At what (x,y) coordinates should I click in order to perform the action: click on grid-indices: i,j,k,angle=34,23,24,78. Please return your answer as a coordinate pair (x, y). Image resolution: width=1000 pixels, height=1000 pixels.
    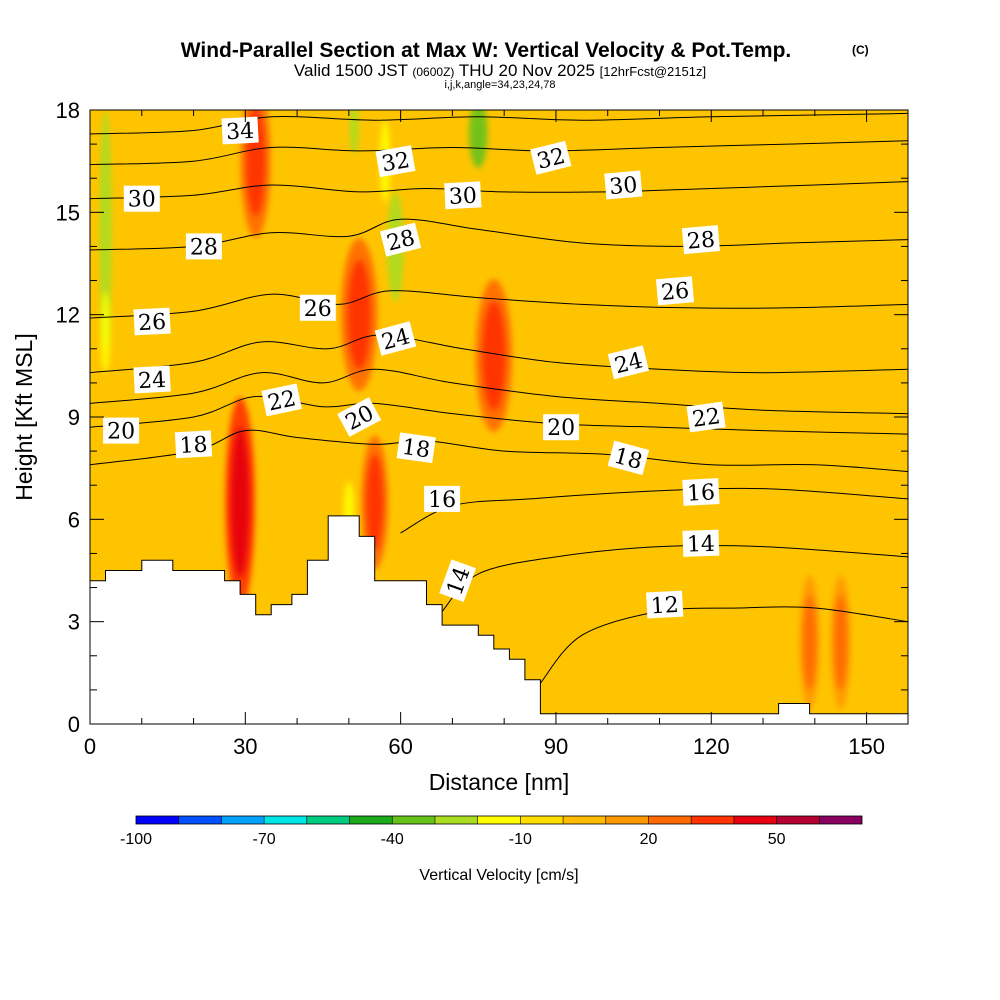
    Looking at the image, I should click on (499, 85).